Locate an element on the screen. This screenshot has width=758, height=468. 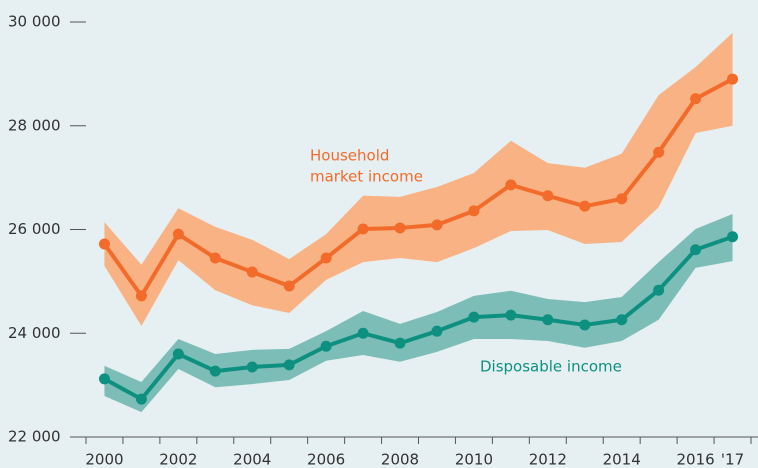
series-annotation: Disposable income is located at coordinates (551, 367).